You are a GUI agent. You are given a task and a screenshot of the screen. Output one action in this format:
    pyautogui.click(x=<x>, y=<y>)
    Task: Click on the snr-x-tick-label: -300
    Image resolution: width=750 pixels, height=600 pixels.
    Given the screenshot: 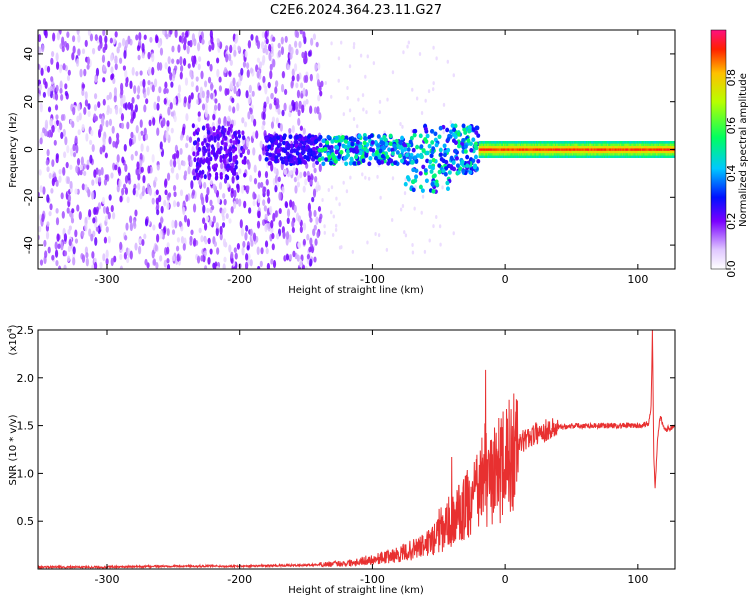 What is the action you would take?
    pyautogui.click(x=107, y=579)
    